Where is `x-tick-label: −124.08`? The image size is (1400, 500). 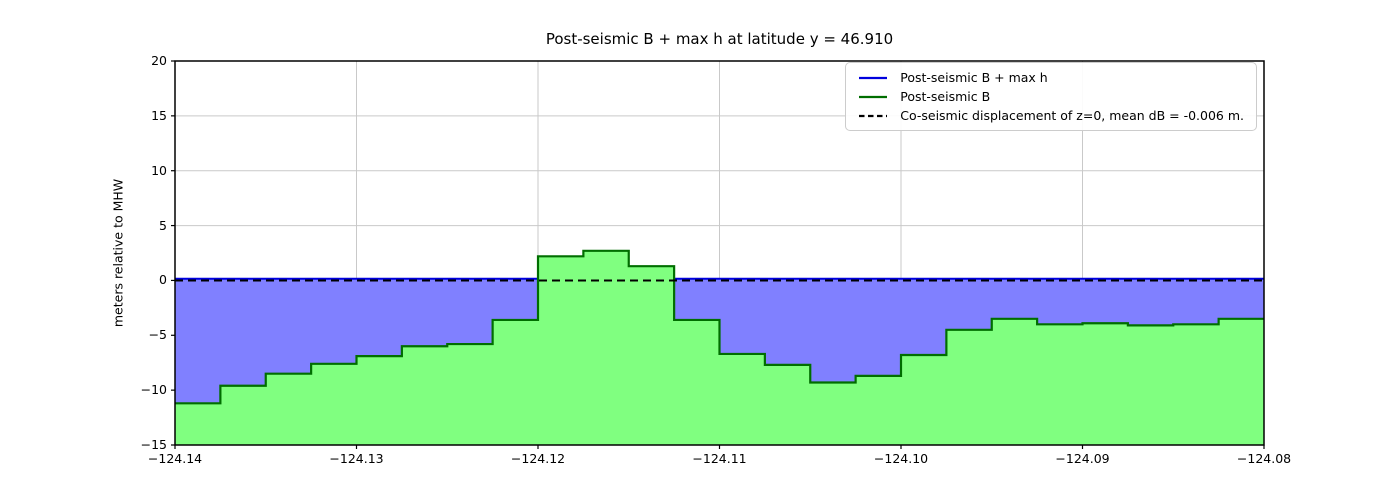
x-tick-label: −124.08 is located at coordinates (1264, 458).